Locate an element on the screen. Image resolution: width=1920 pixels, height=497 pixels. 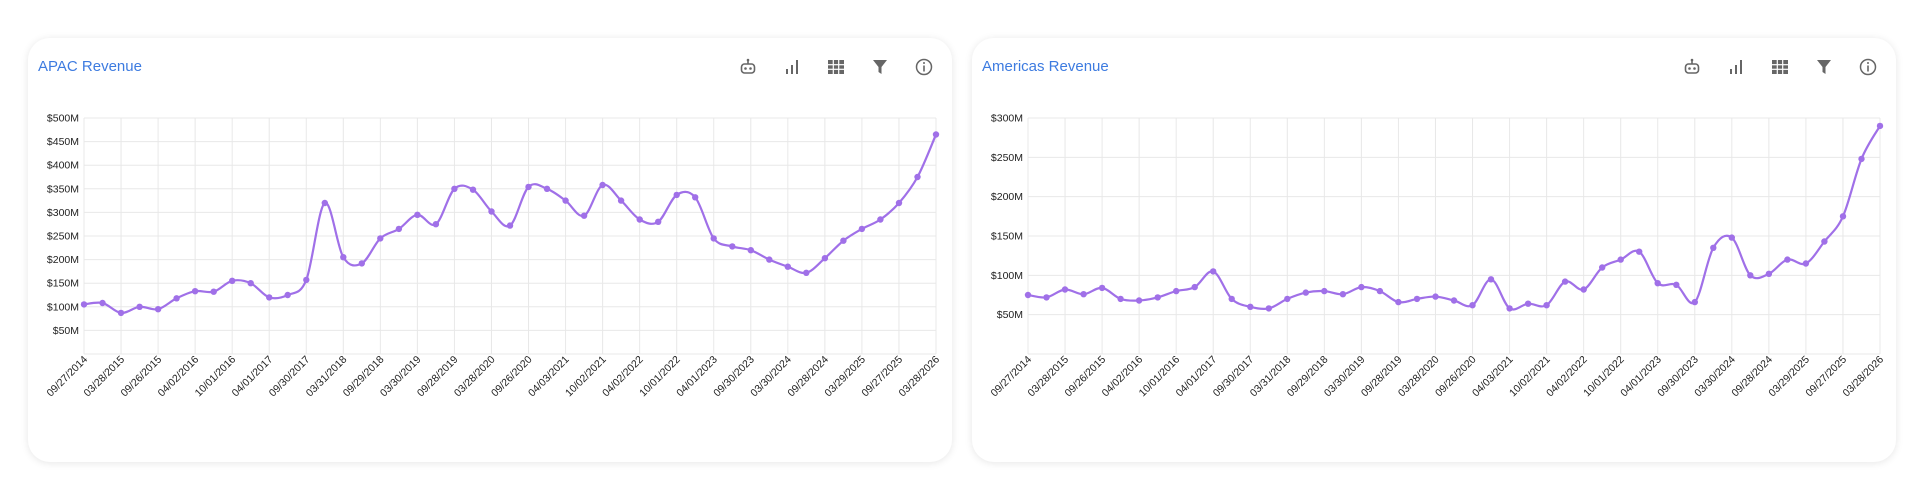
info-button is located at coordinates (924, 67).